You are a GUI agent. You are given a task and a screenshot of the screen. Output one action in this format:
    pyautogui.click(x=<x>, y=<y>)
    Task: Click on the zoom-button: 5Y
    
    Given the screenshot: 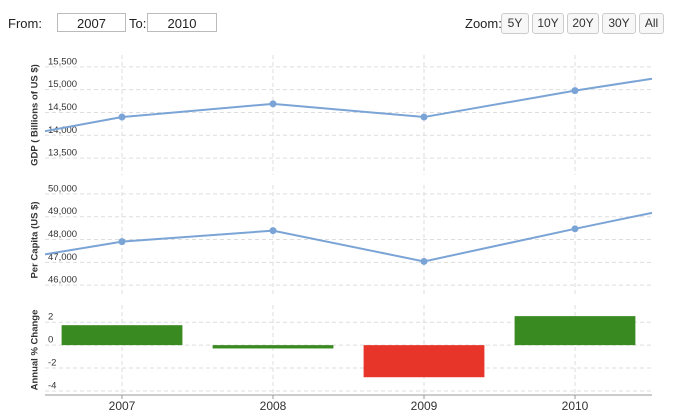 What is the action you would take?
    pyautogui.click(x=515, y=23)
    